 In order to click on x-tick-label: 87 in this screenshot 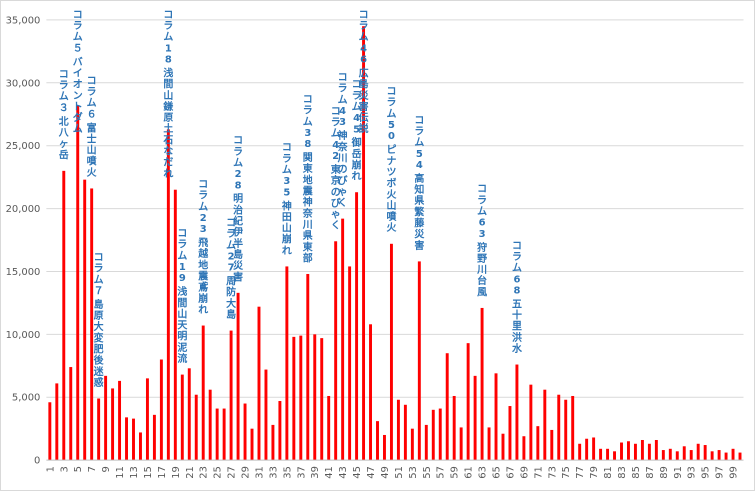, I will do `click(650, 472)`.